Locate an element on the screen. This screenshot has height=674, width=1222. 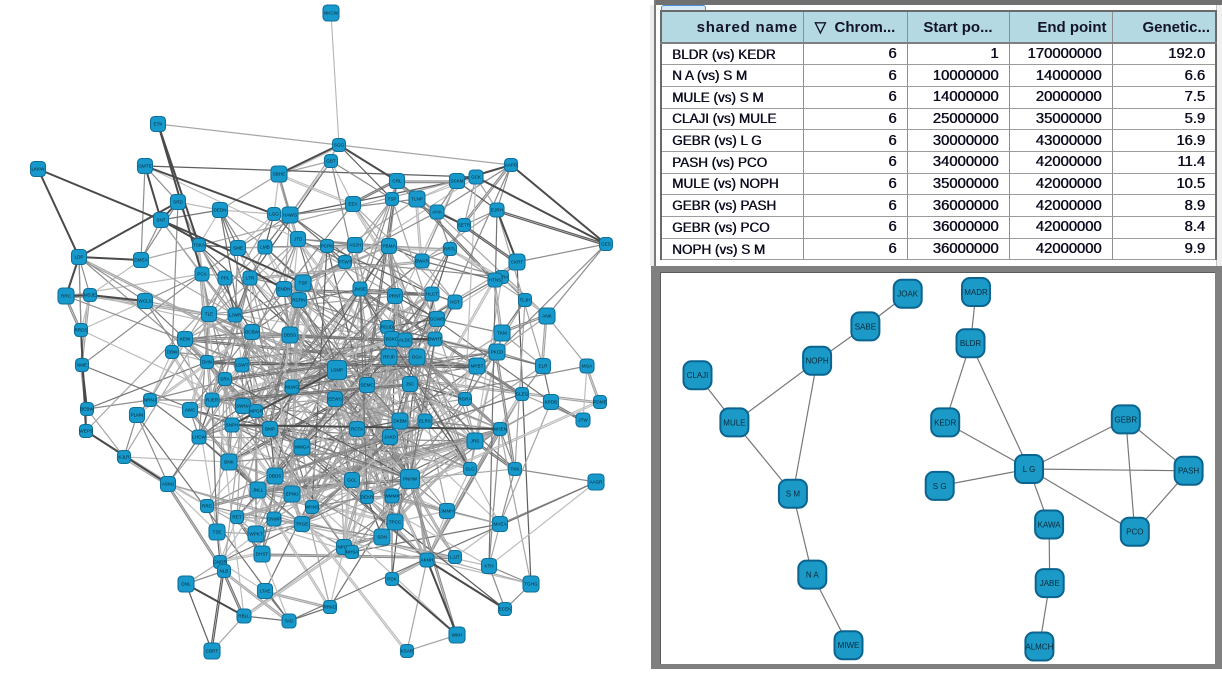
svg-text: KJLR is located at coordinates (124, 457).